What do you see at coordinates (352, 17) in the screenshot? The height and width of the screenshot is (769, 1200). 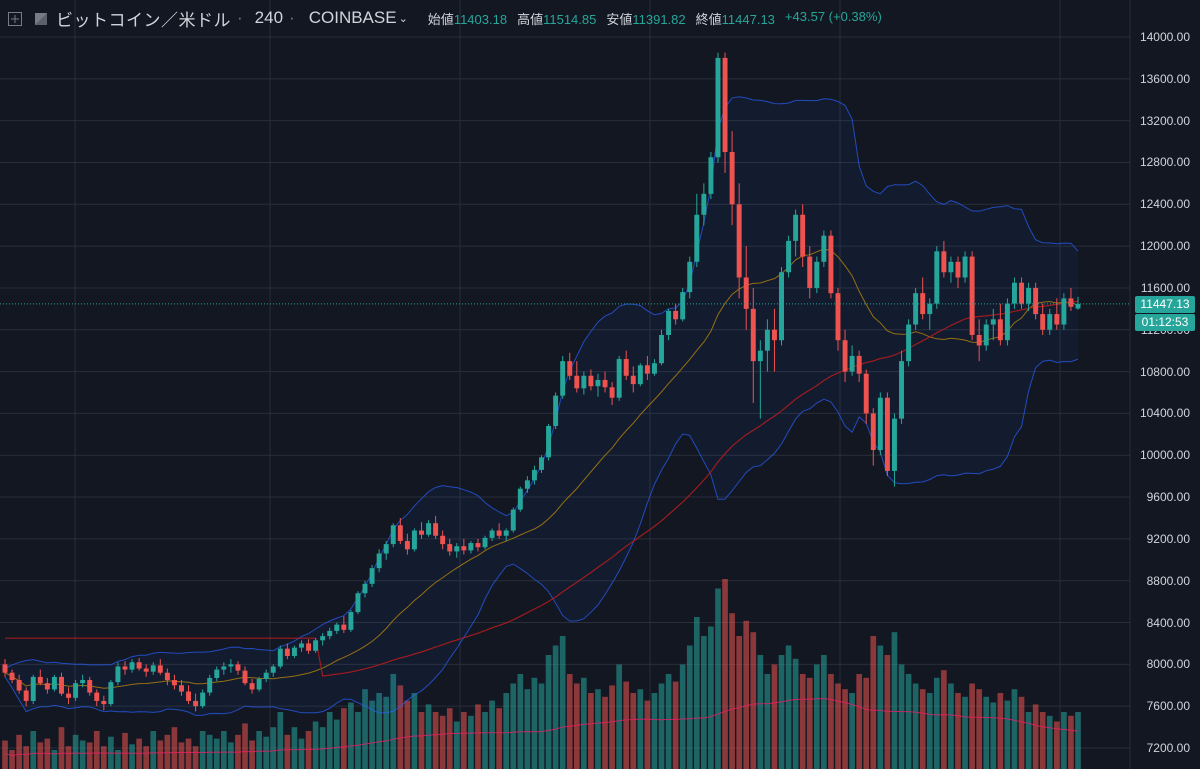 I see `exchange-label: COINBASE` at bounding box center [352, 17].